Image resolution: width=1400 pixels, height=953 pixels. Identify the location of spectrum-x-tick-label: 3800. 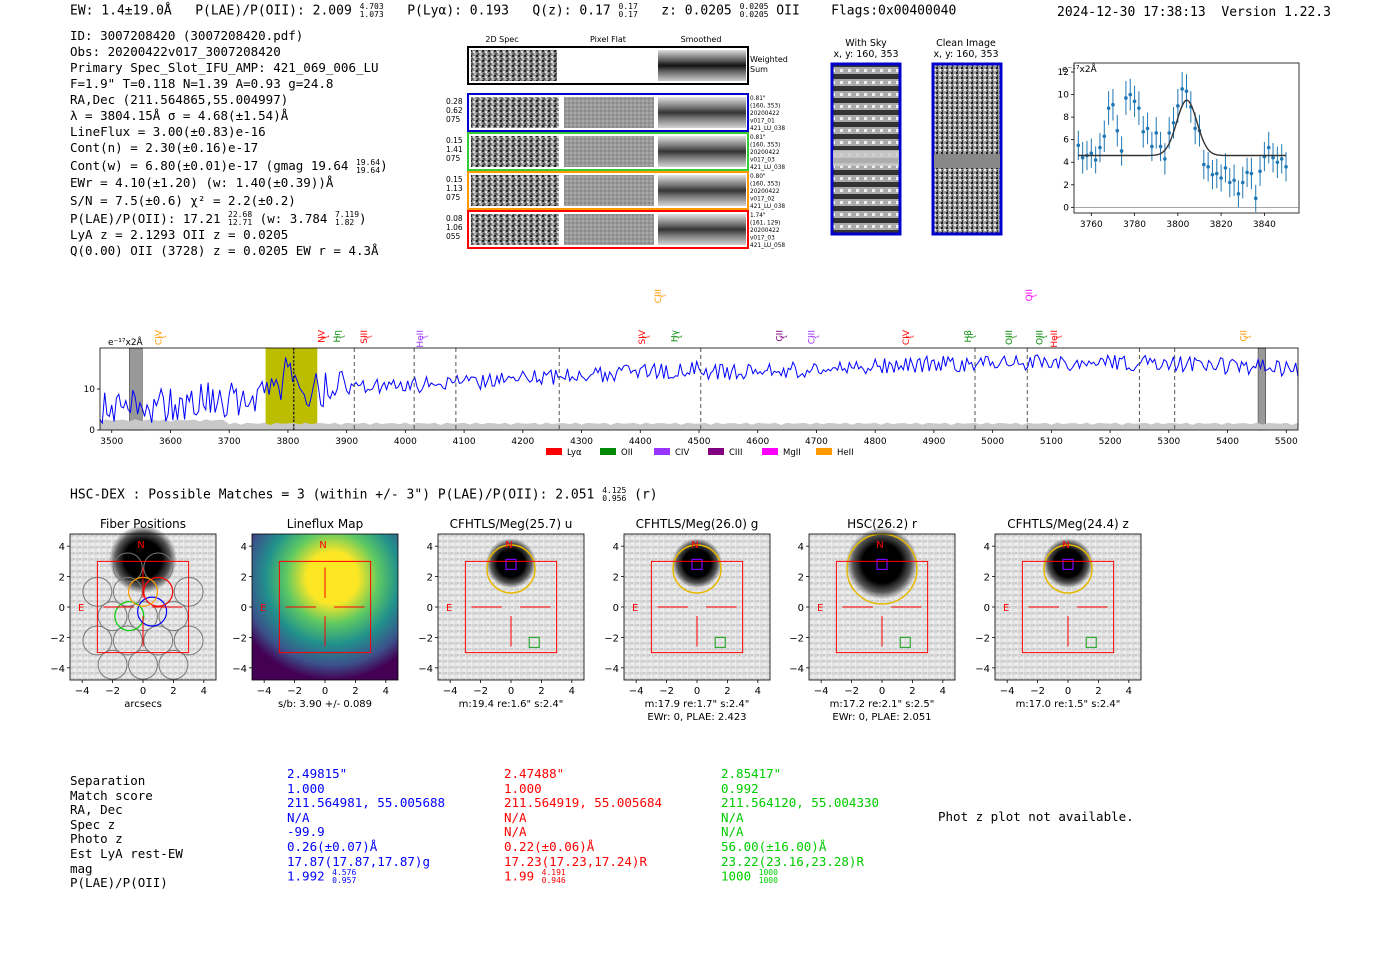
(287, 442).